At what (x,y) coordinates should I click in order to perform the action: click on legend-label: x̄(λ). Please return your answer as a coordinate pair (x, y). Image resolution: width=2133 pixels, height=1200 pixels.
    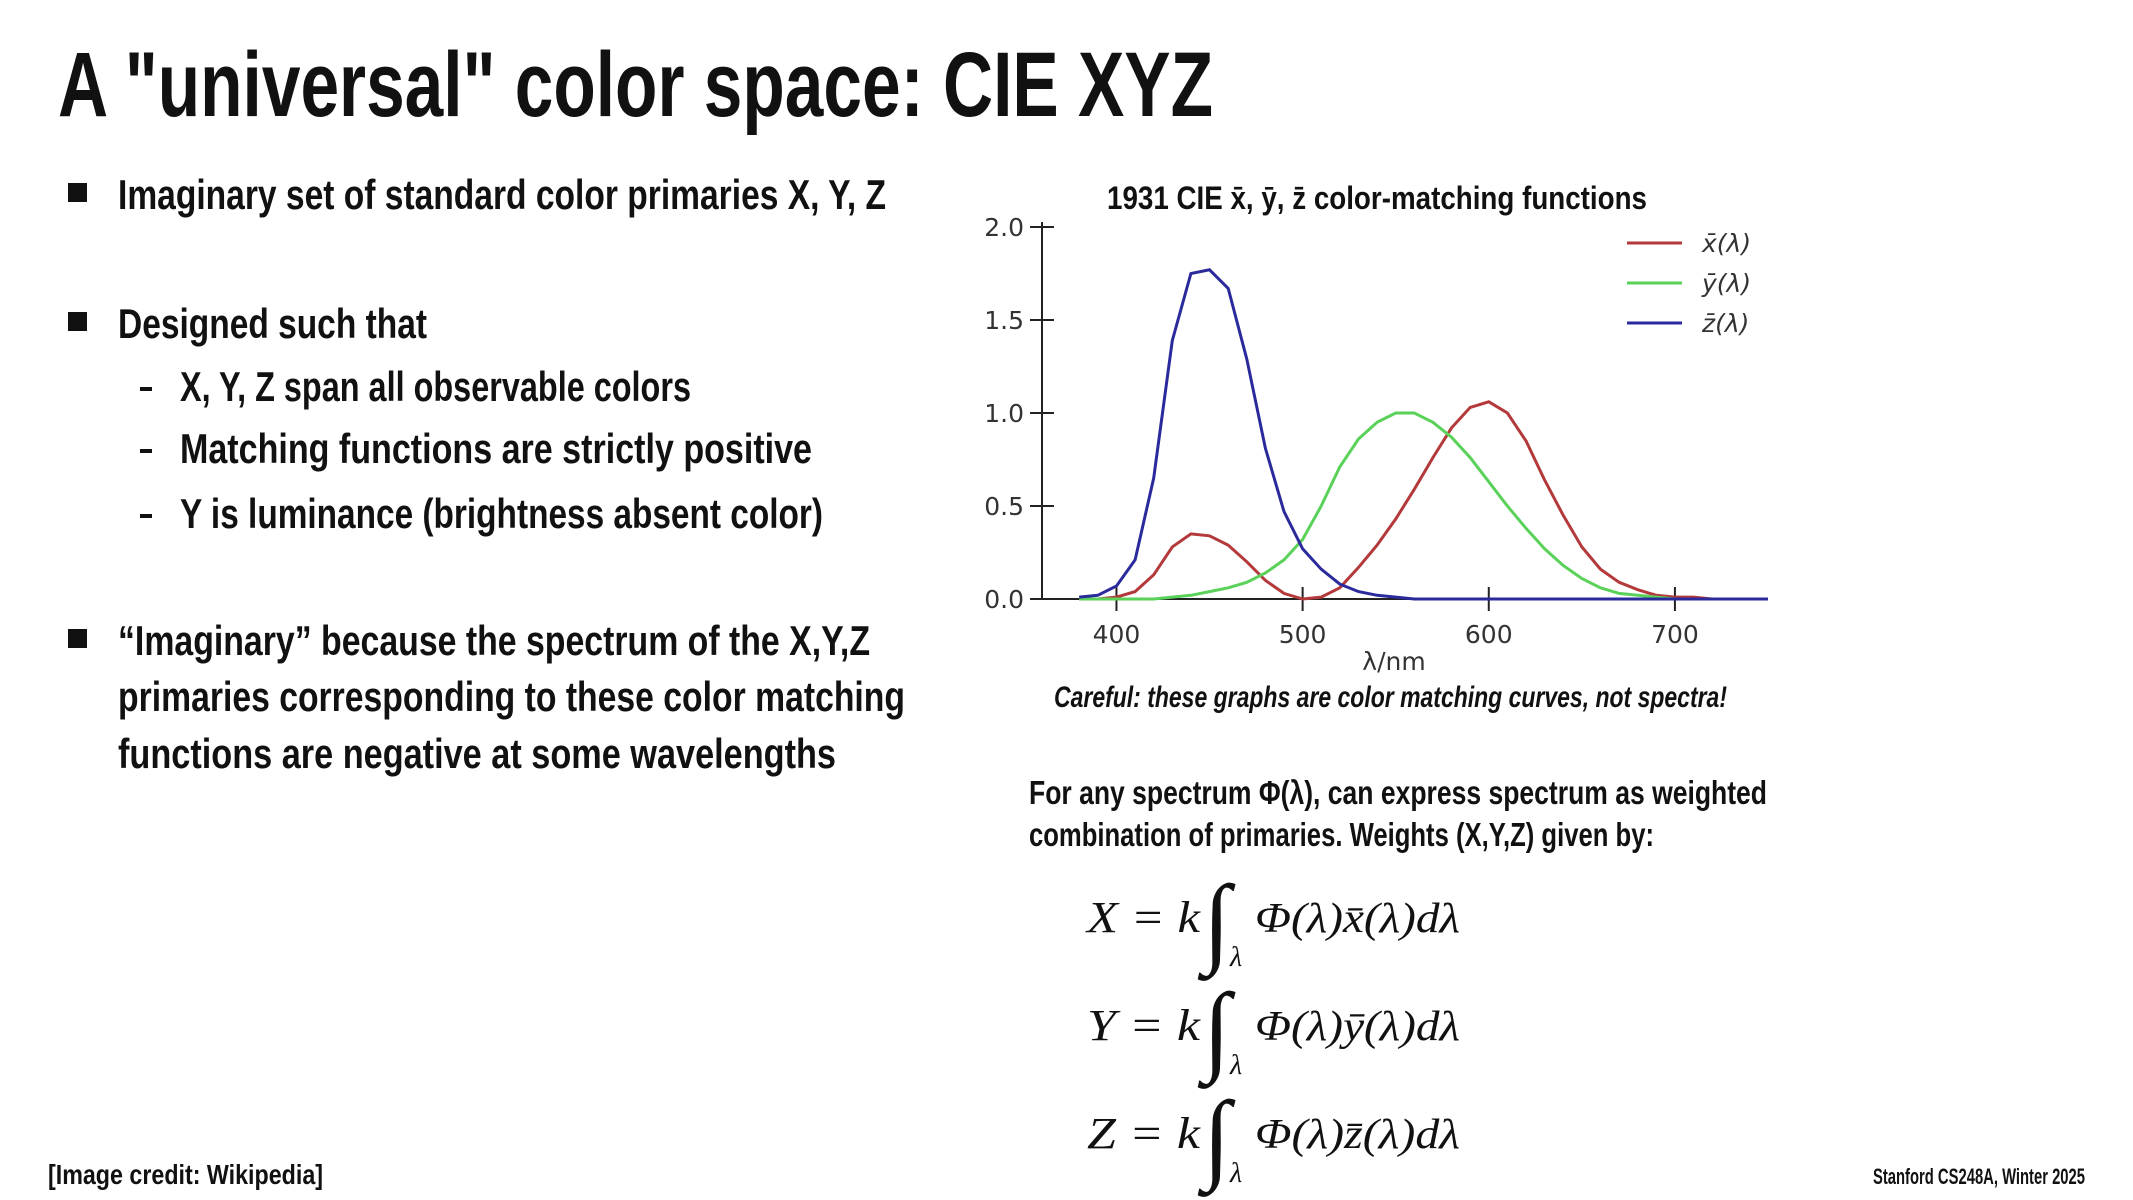
    Looking at the image, I should click on (1726, 243).